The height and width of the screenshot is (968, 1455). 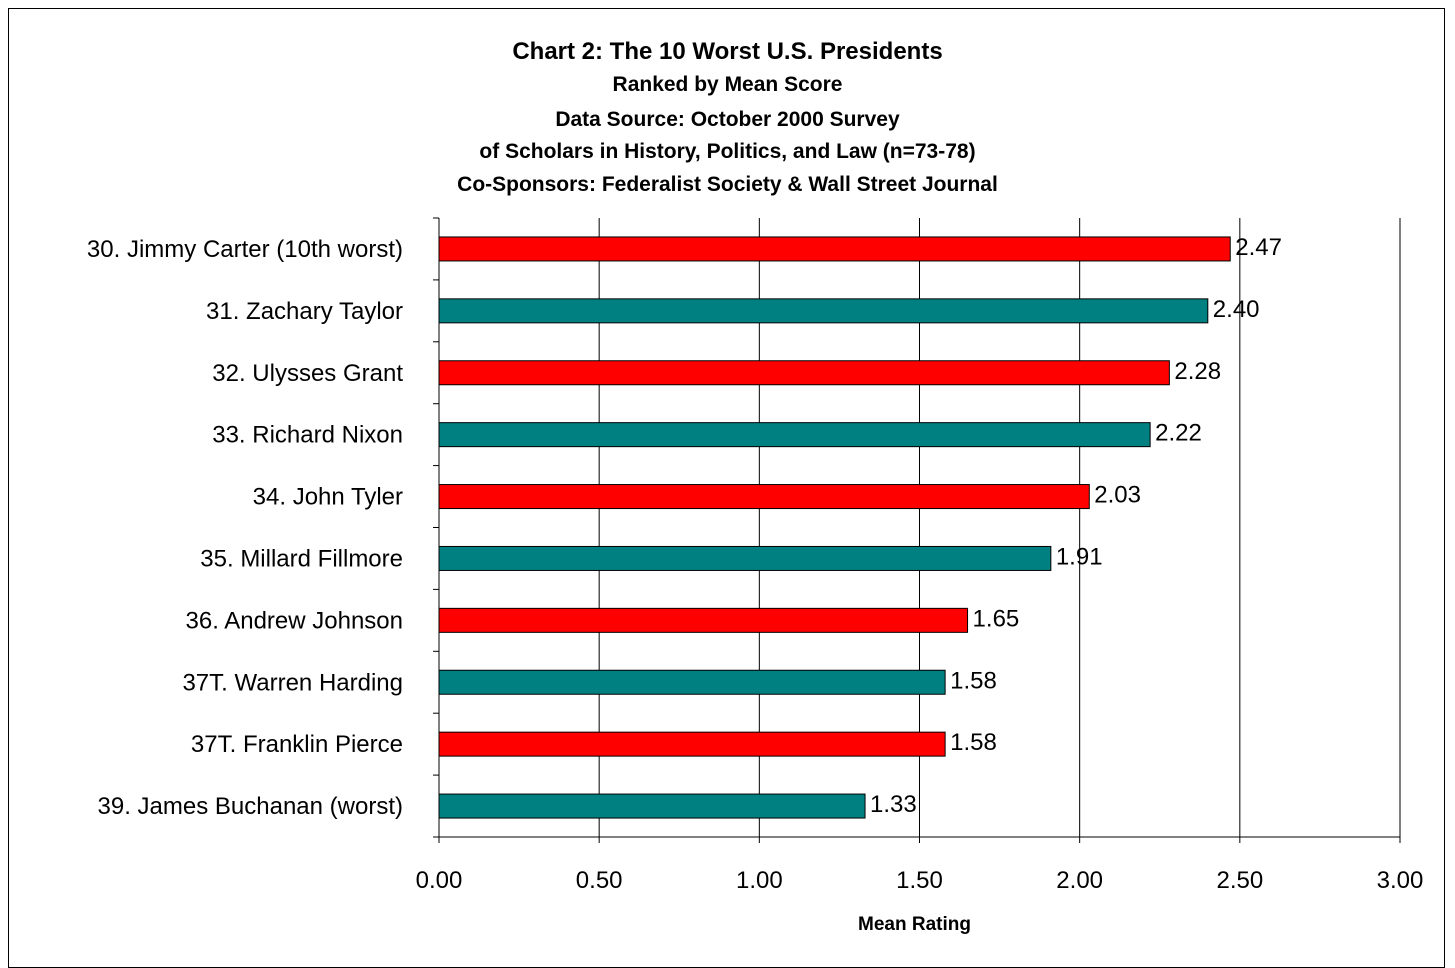 What do you see at coordinates (250, 806) in the screenshot?
I see `category-label: 39. James Buchanan (worst)` at bounding box center [250, 806].